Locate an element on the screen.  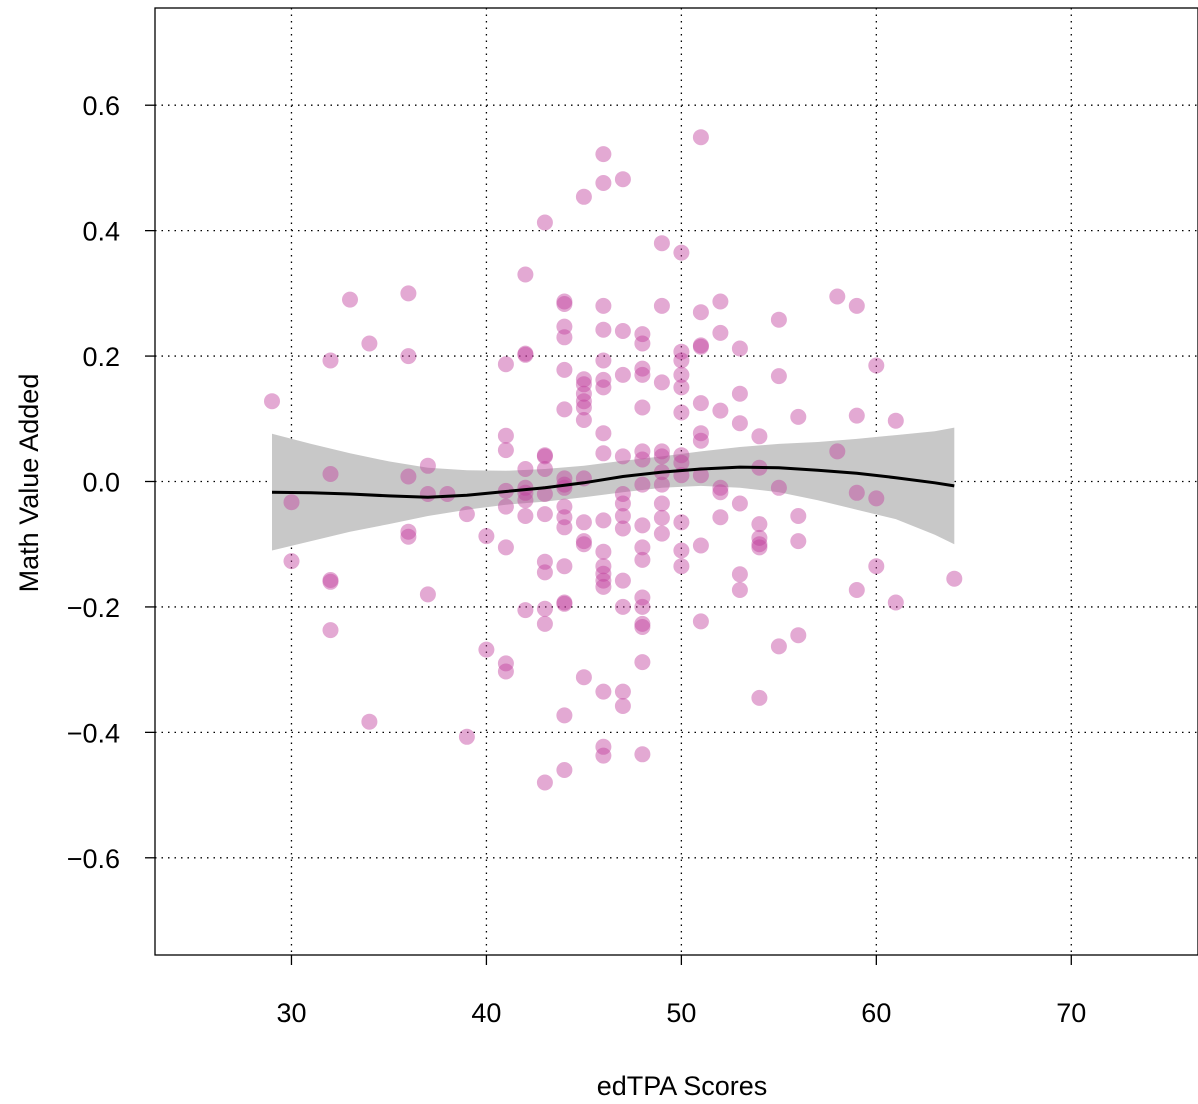
y-tick-label: 0.2 is located at coordinates (101, 357).